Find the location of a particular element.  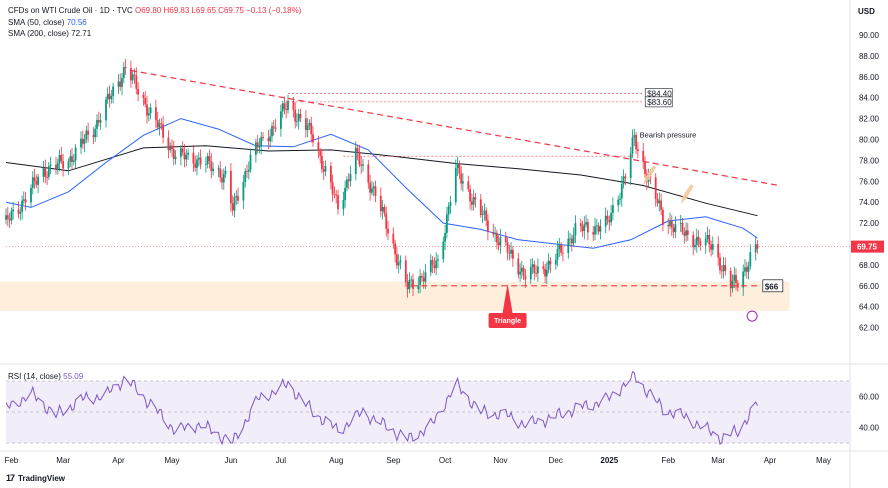

last-price-value: 69.75 is located at coordinates (867, 247).